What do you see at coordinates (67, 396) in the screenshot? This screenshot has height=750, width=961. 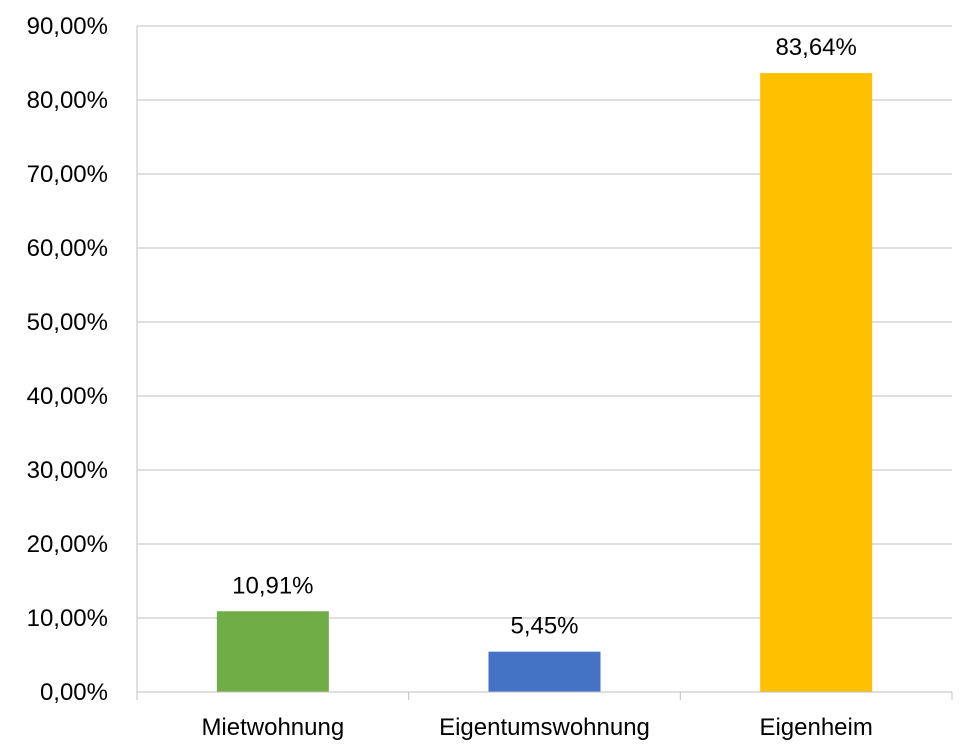 I see `y-tick-label: 40,00%` at bounding box center [67, 396].